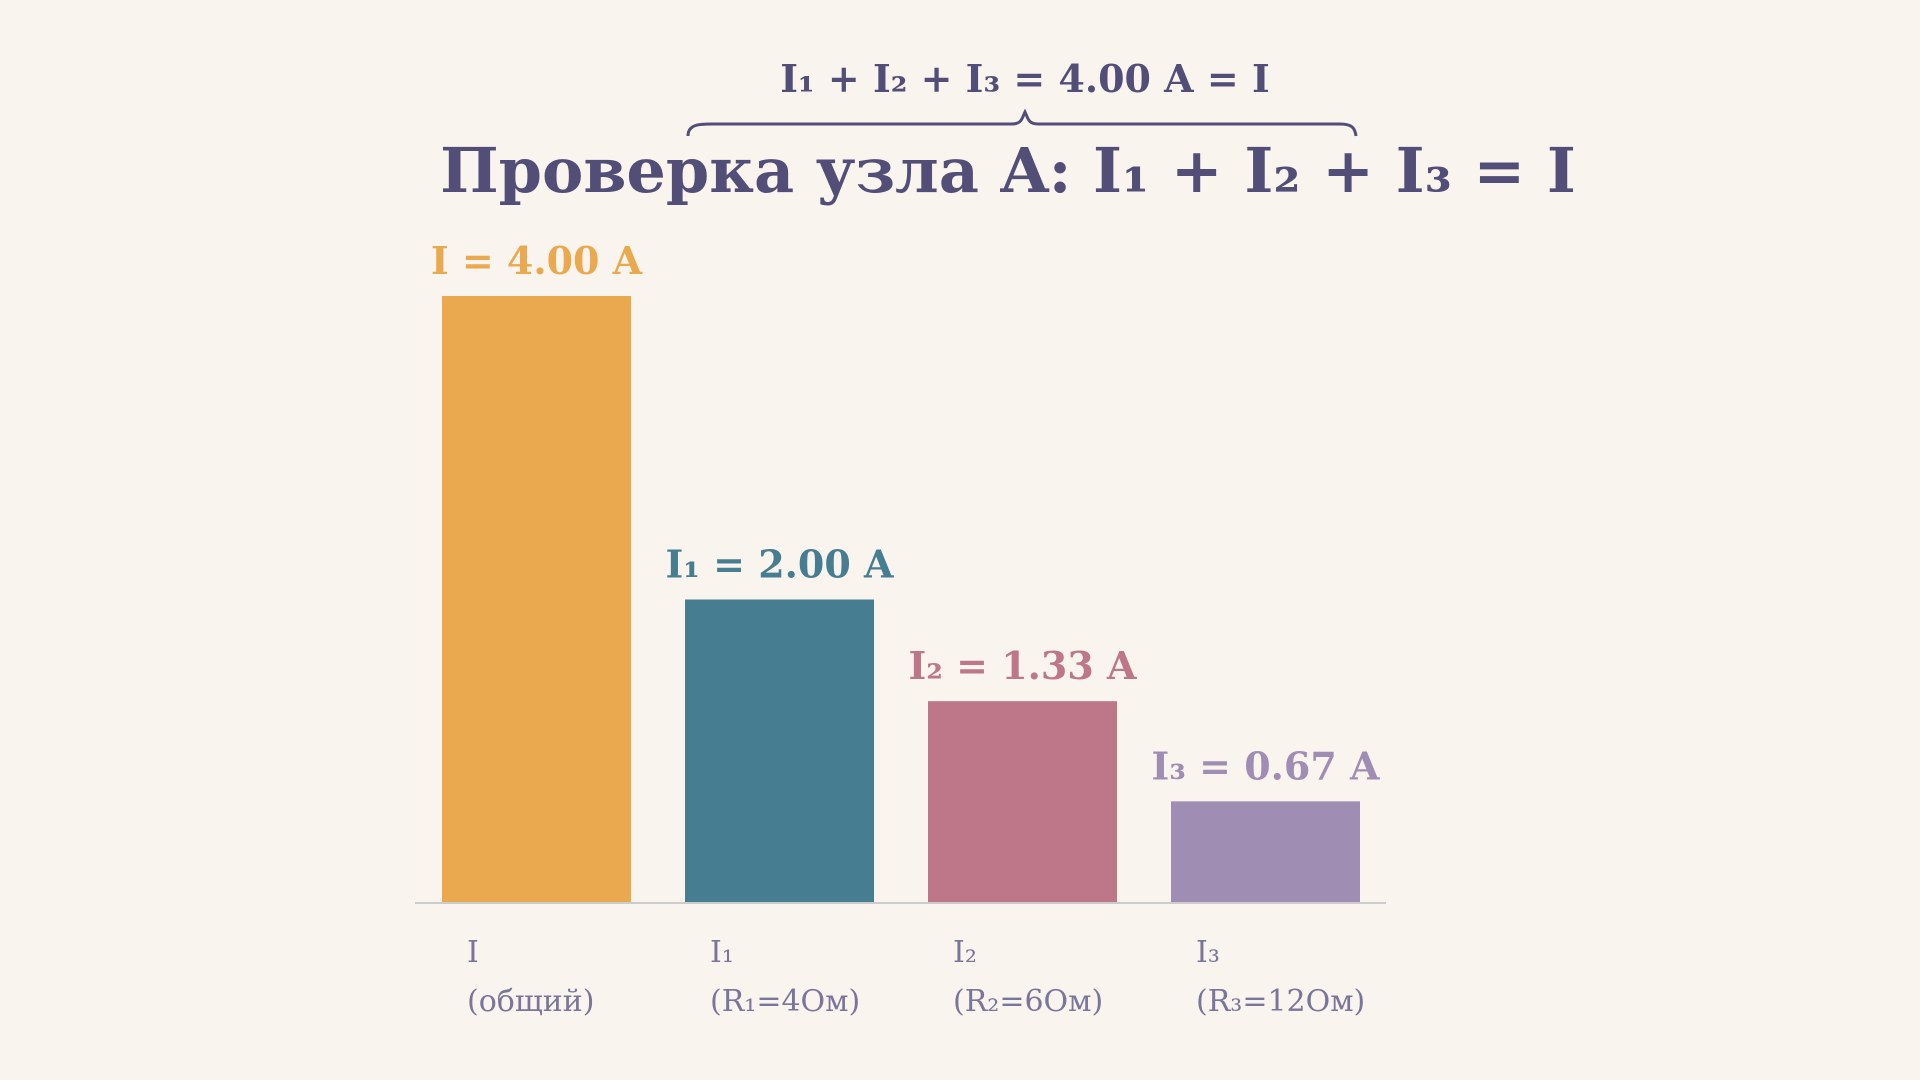  I want to click on value-label-2: I₂ = 1.33 A, so click(1023, 665).